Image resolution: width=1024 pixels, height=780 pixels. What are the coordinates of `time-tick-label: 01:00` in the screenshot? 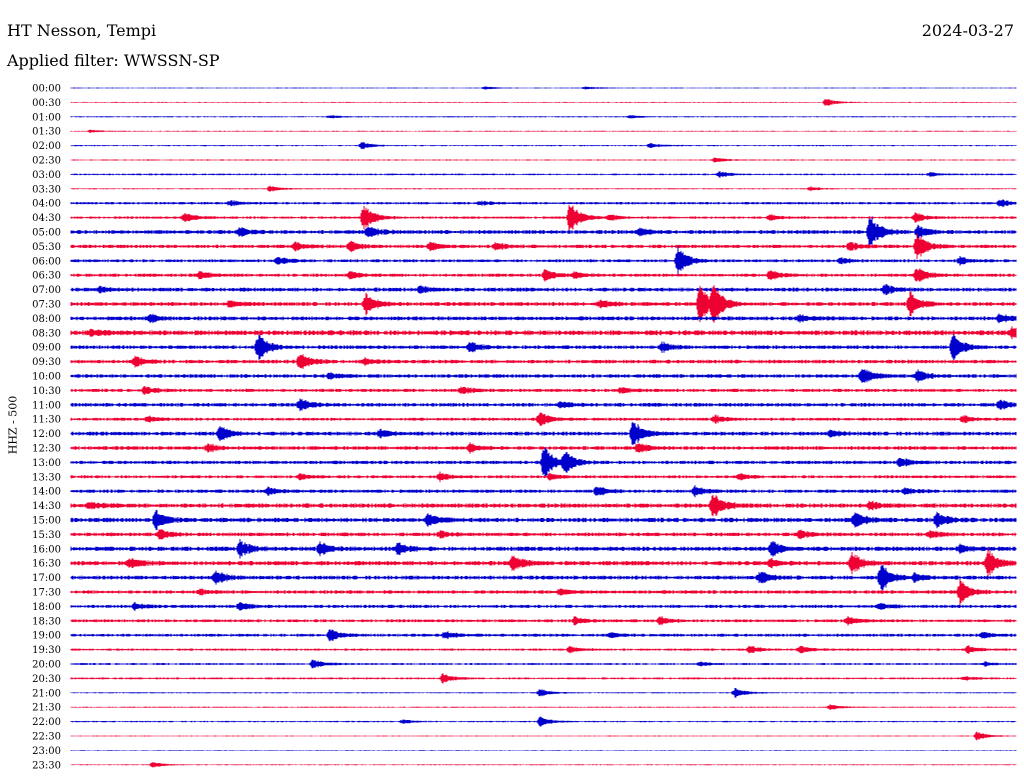 It's located at (46, 117).